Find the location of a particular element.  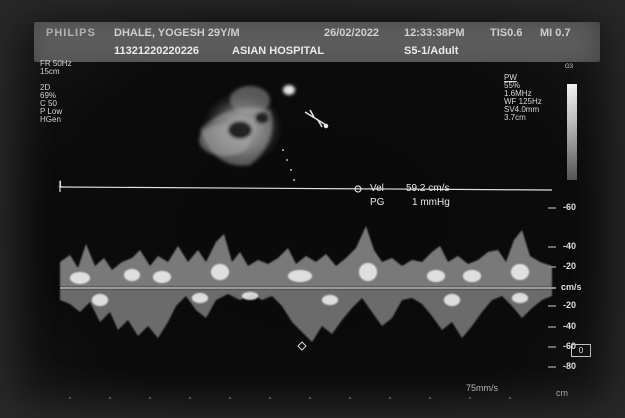

brand-logo: PHILIPS is located at coordinates (71, 33).